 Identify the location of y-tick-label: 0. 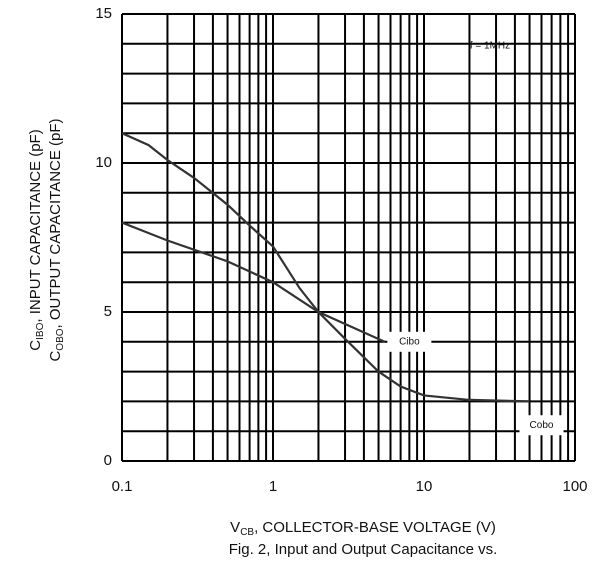
(108, 460).